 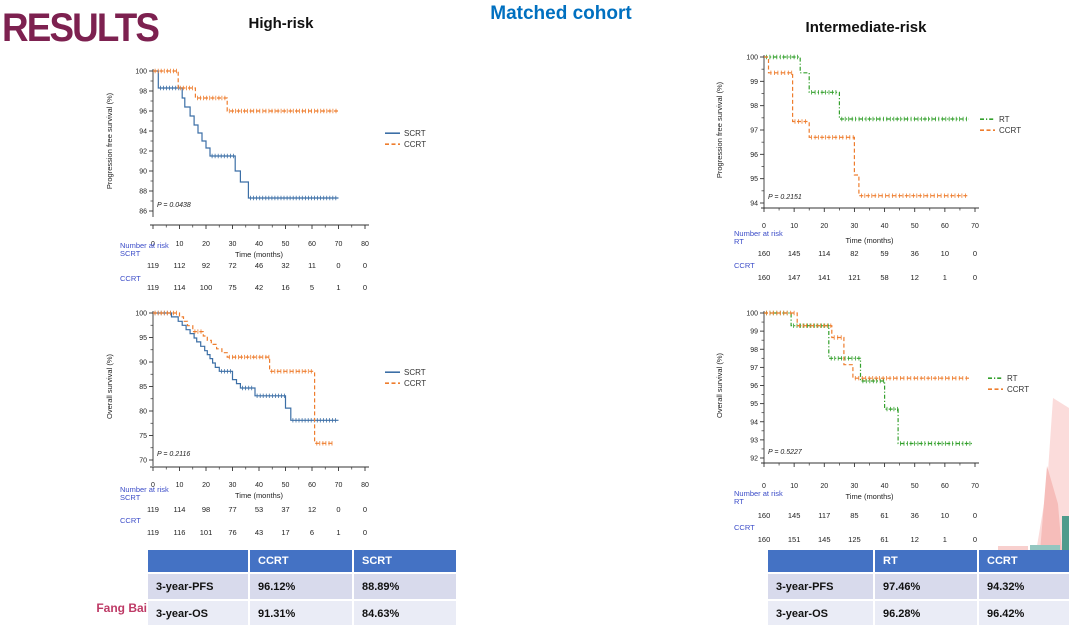 What do you see at coordinates (854, 253) in the screenshot?
I see `at-risk-value: 82` at bounding box center [854, 253].